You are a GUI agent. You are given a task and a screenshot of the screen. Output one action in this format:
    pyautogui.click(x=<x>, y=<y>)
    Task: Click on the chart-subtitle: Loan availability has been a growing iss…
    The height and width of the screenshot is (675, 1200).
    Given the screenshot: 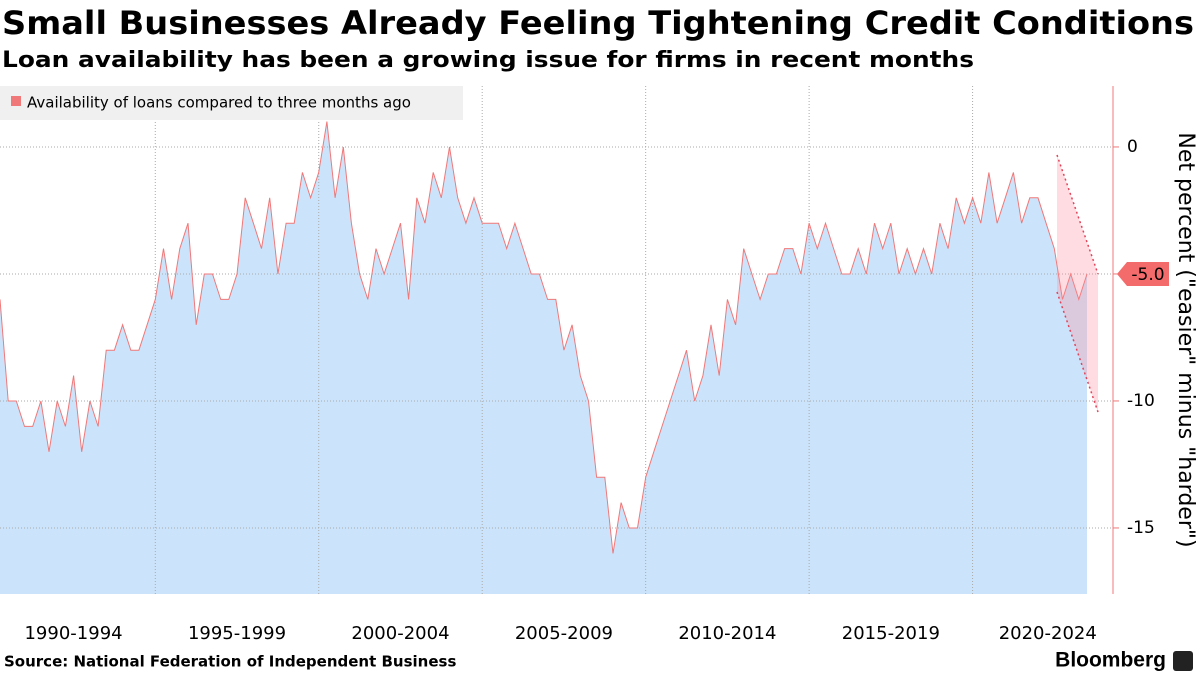 What is the action you would take?
    pyautogui.click(x=488, y=60)
    